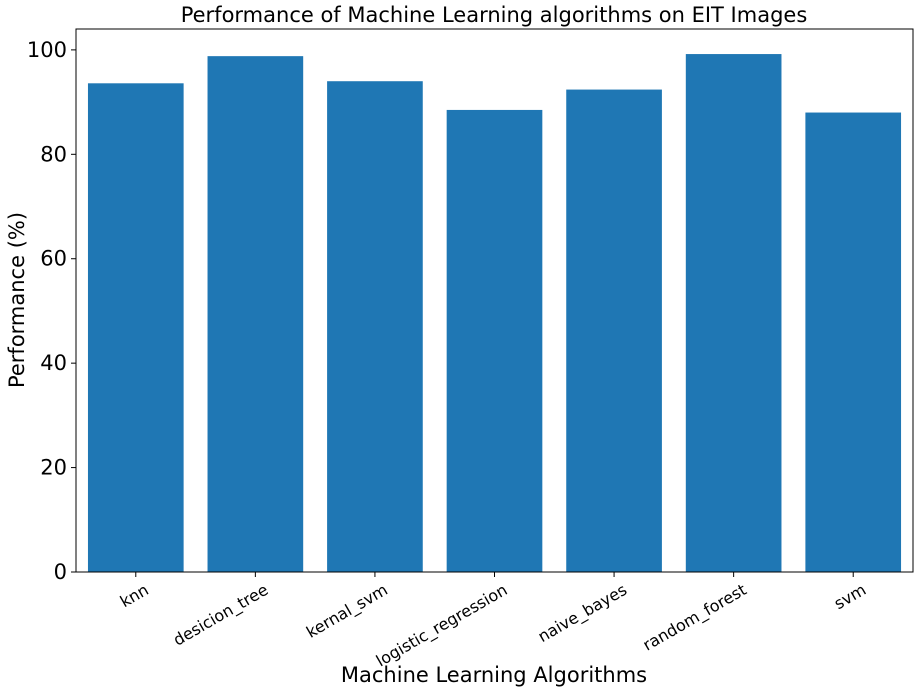 The height and width of the screenshot is (698, 923). What do you see at coordinates (53, 468) in the screenshot?
I see `y-tick-label: 20` at bounding box center [53, 468].